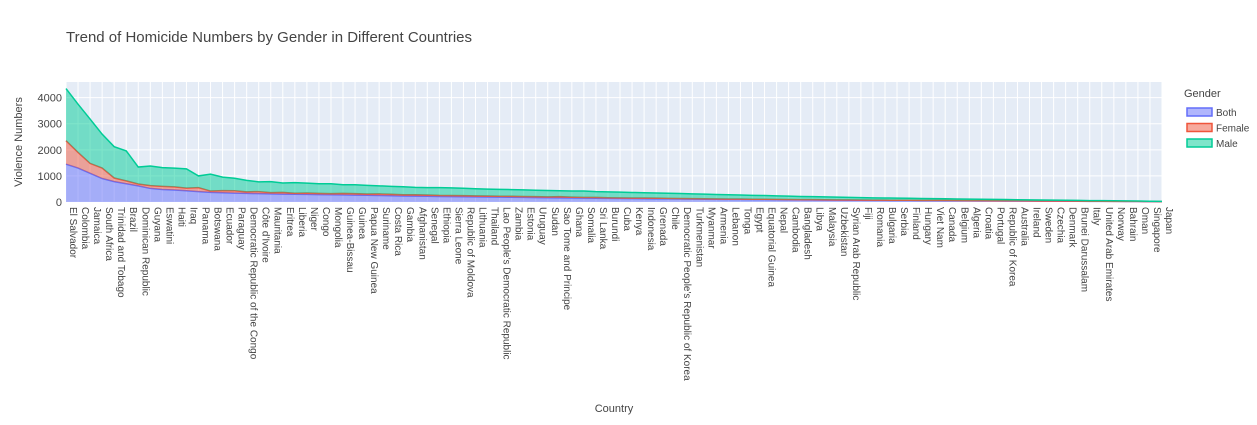 This screenshot has width=1257, height=425. Describe the element at coordinates (84, 228) in the screenshot. I see `x-tick-label: Colombia` at that location.